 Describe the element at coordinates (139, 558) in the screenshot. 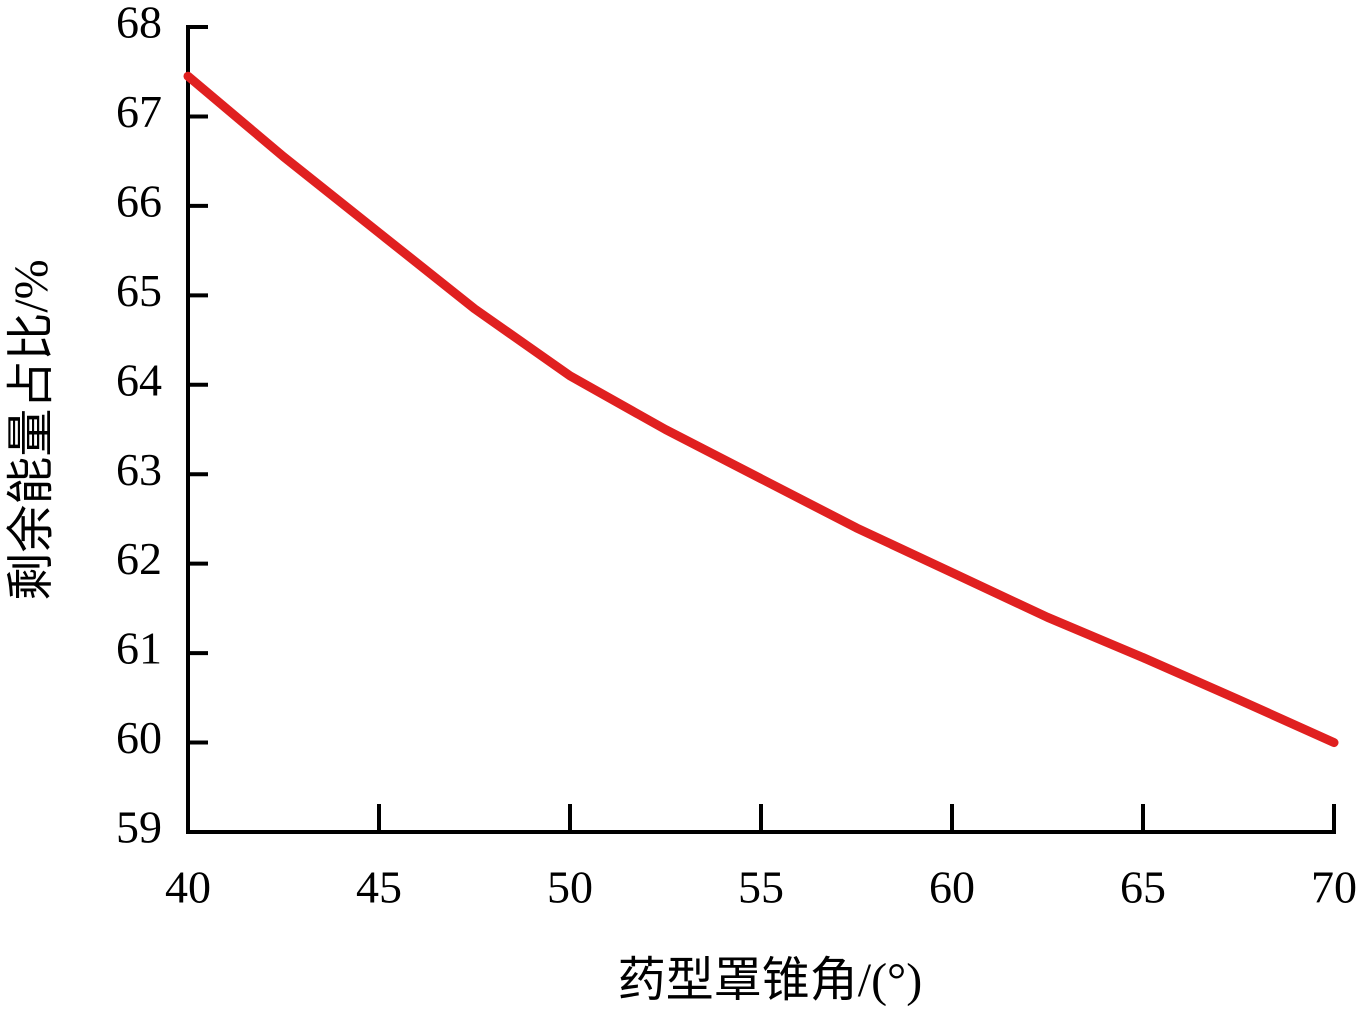

I see `y-tick-label: 62` at that location.